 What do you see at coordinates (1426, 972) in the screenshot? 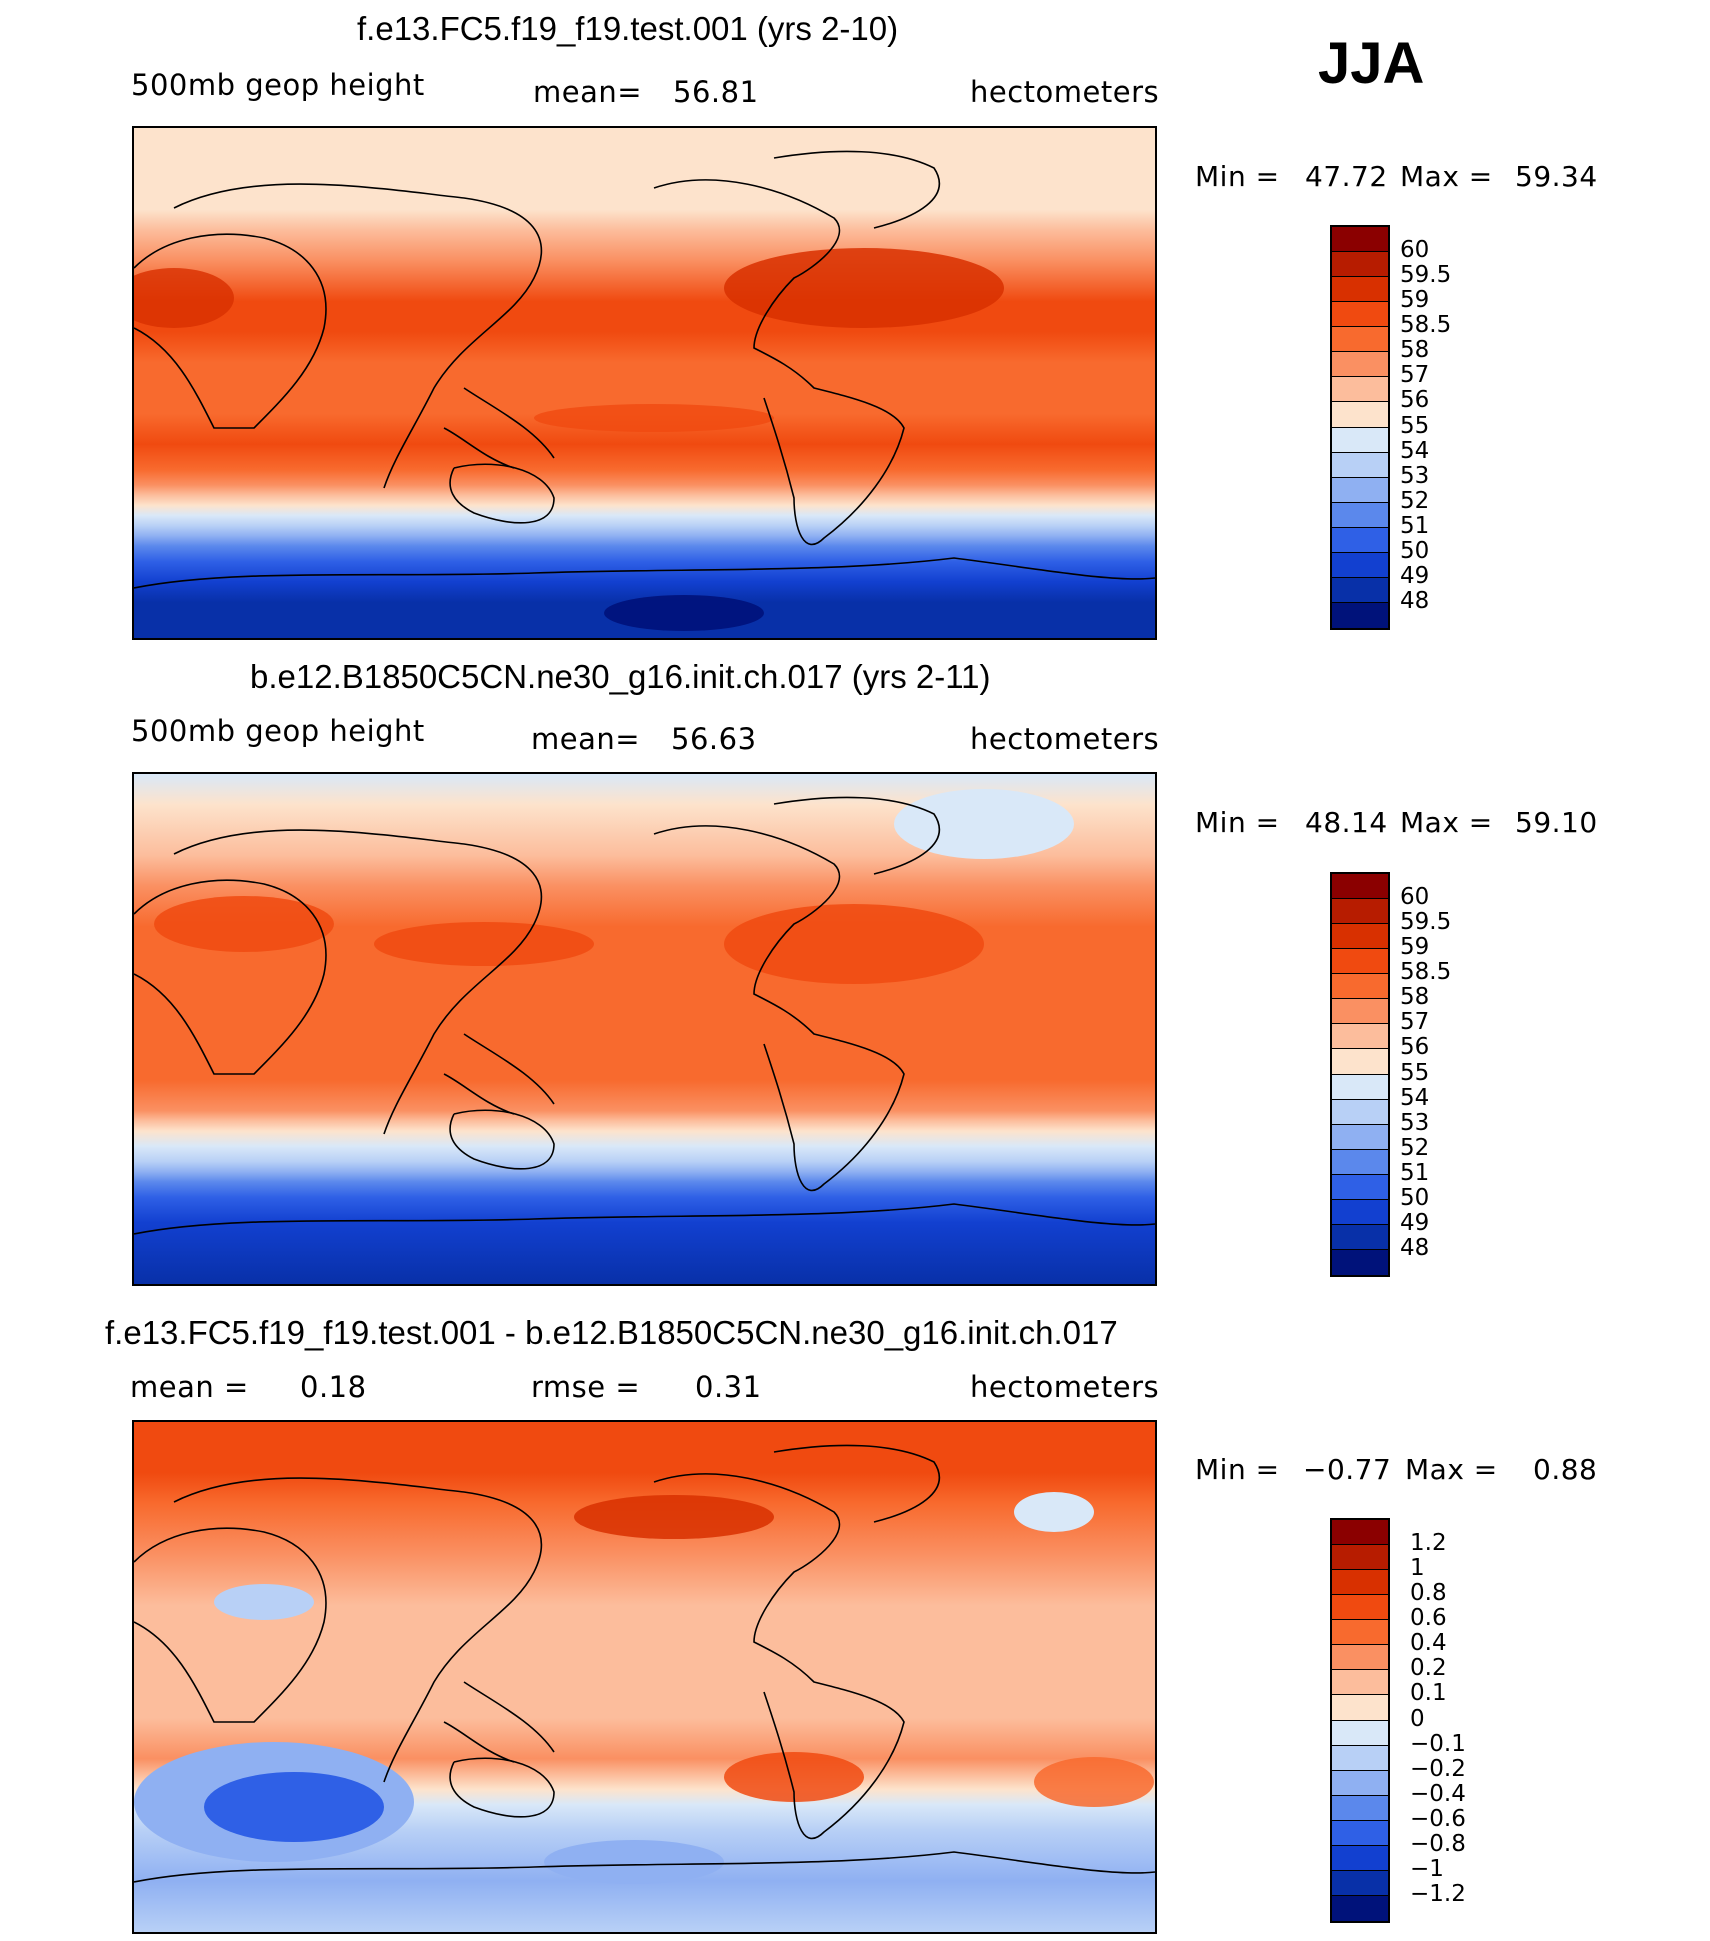
I see `colorbar-tick-label: 58.5` at bounding box center [1426, 972].